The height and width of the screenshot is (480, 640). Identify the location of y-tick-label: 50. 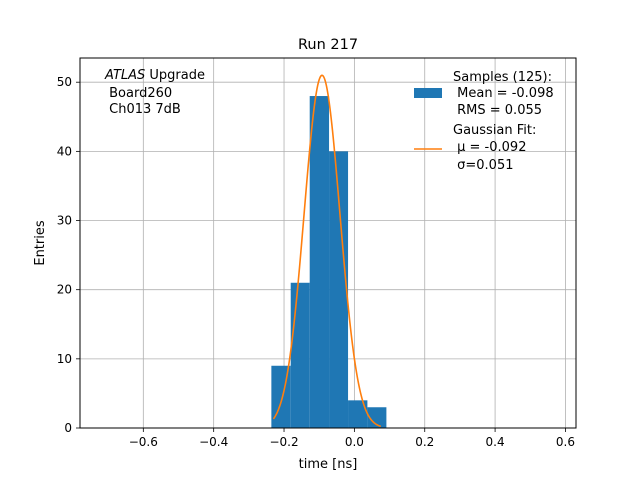
(64, 82).